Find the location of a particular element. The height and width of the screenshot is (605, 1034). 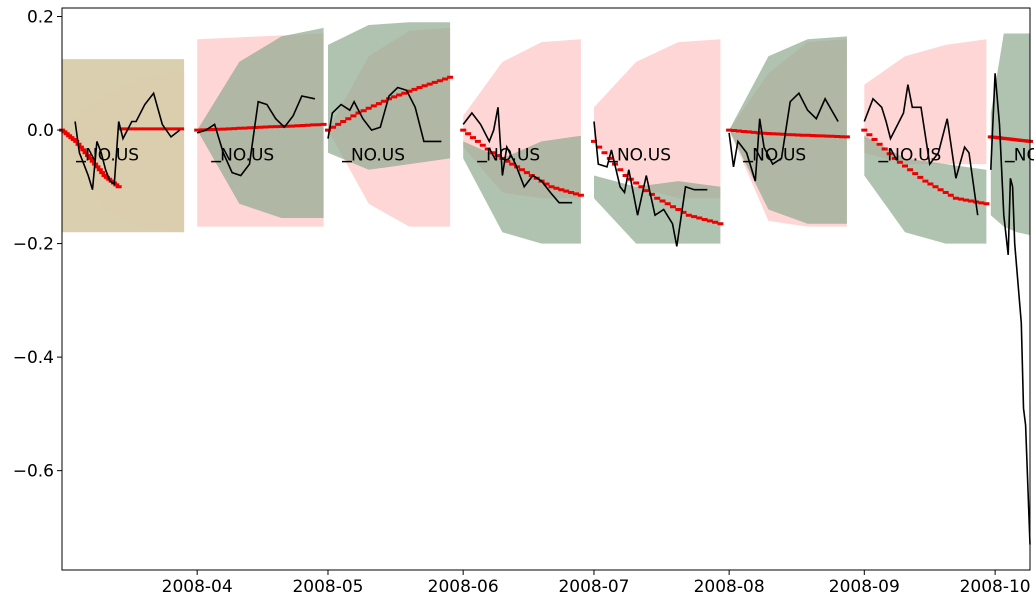

x-tick-label-0: 2008-04 is located at coordinates (197, 587).